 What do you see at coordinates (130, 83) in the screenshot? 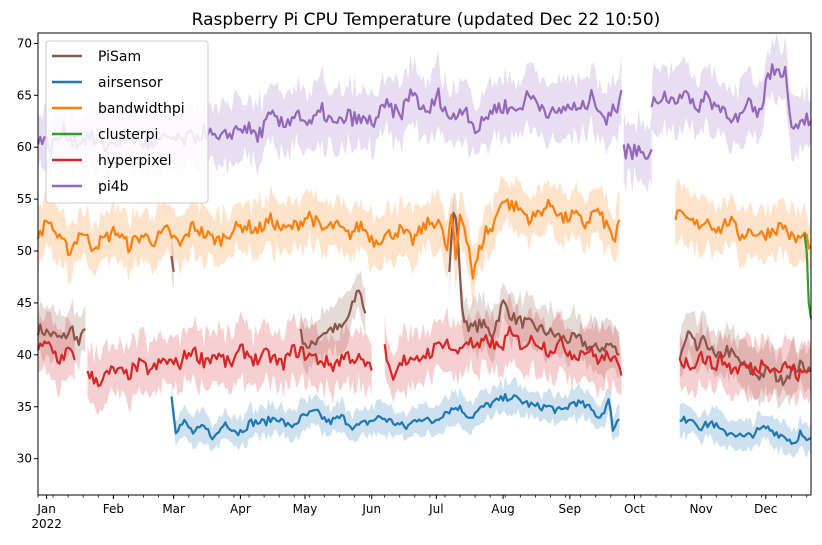
I see `legend-label-airsensor: airsensor` at bounding box center [130, 83].